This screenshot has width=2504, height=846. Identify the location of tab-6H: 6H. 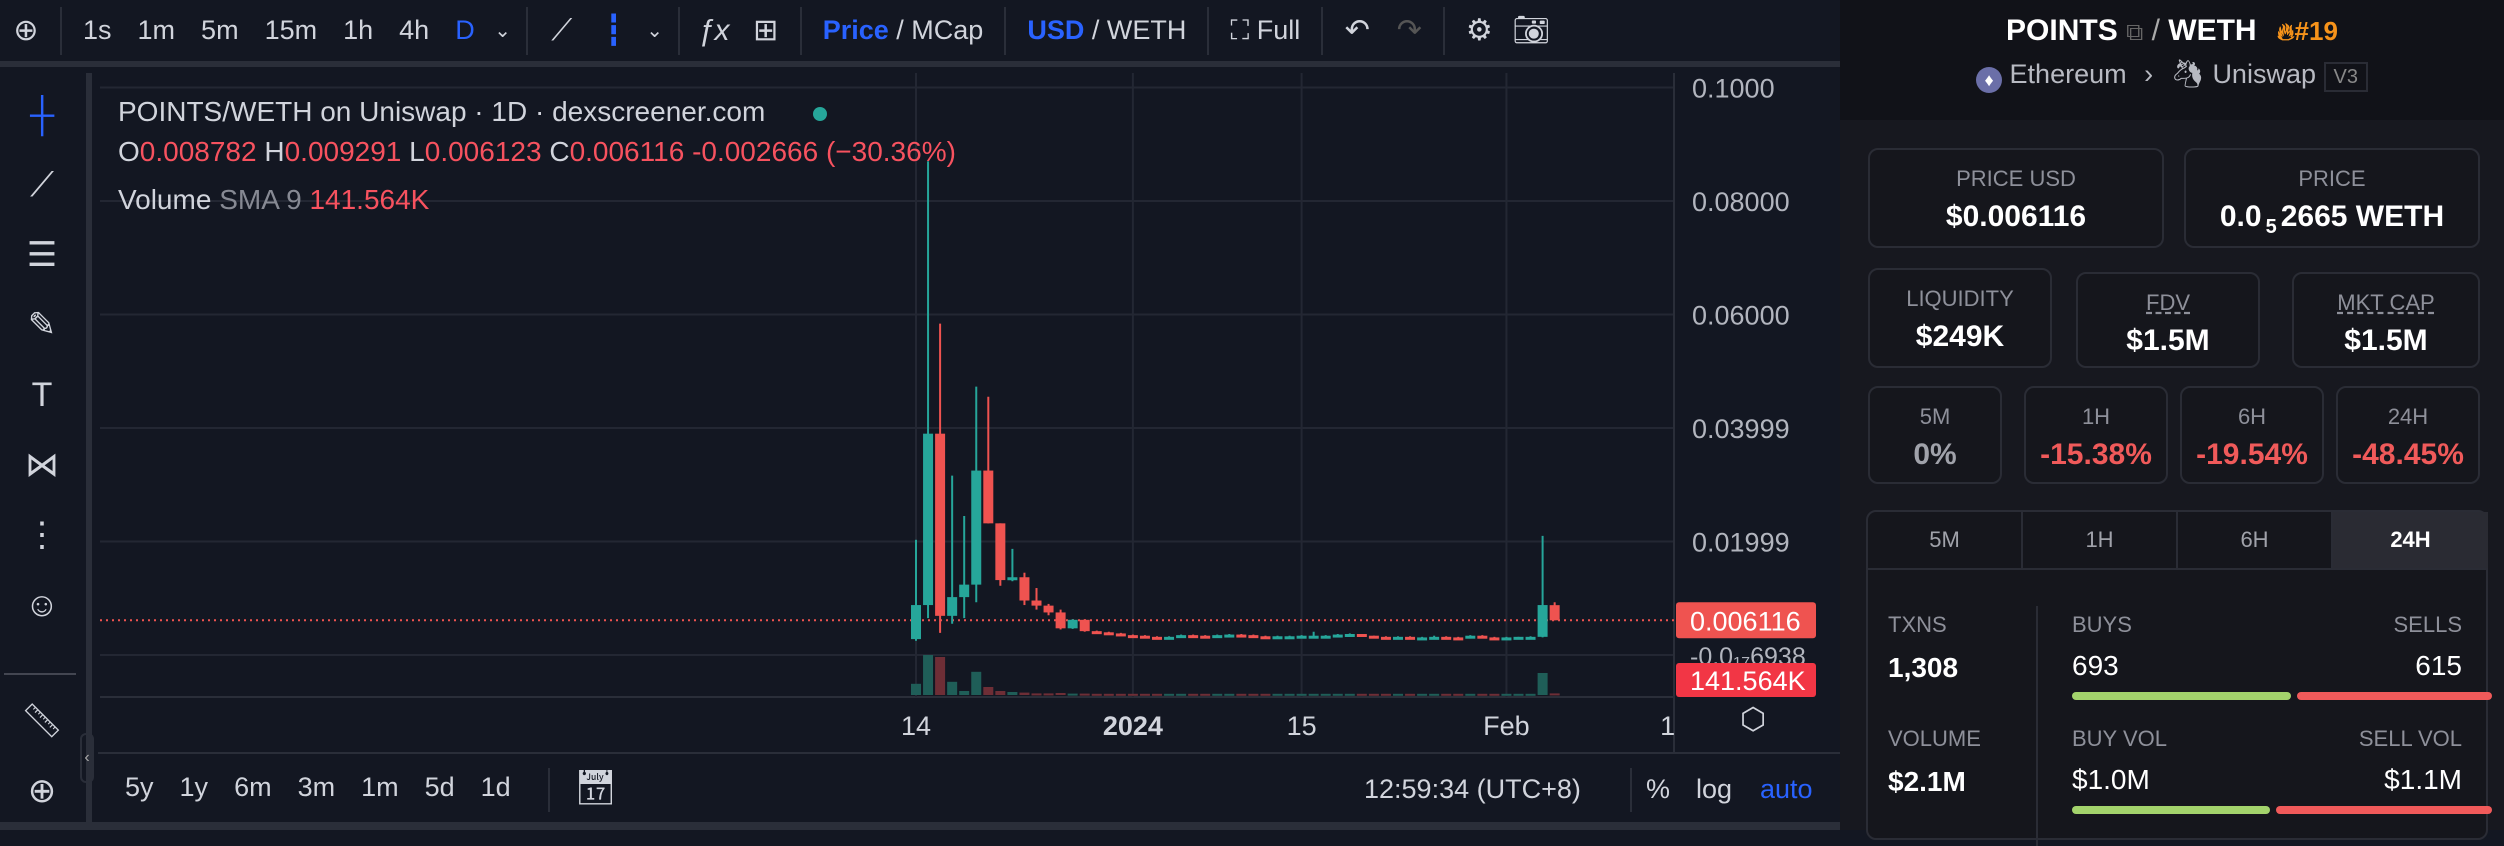
(2255, 540).